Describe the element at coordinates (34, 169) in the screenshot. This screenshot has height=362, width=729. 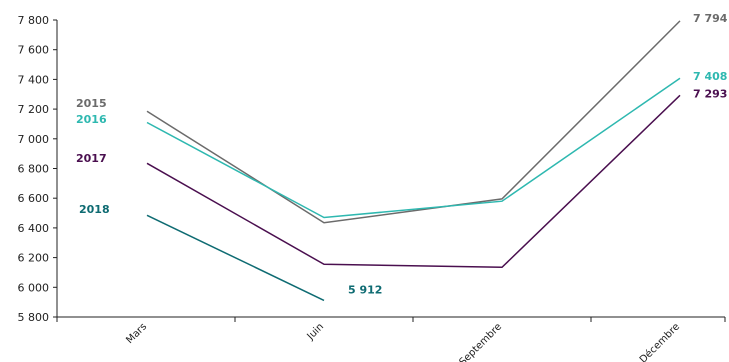
I see `y-tick-label: 6 800` at that location.